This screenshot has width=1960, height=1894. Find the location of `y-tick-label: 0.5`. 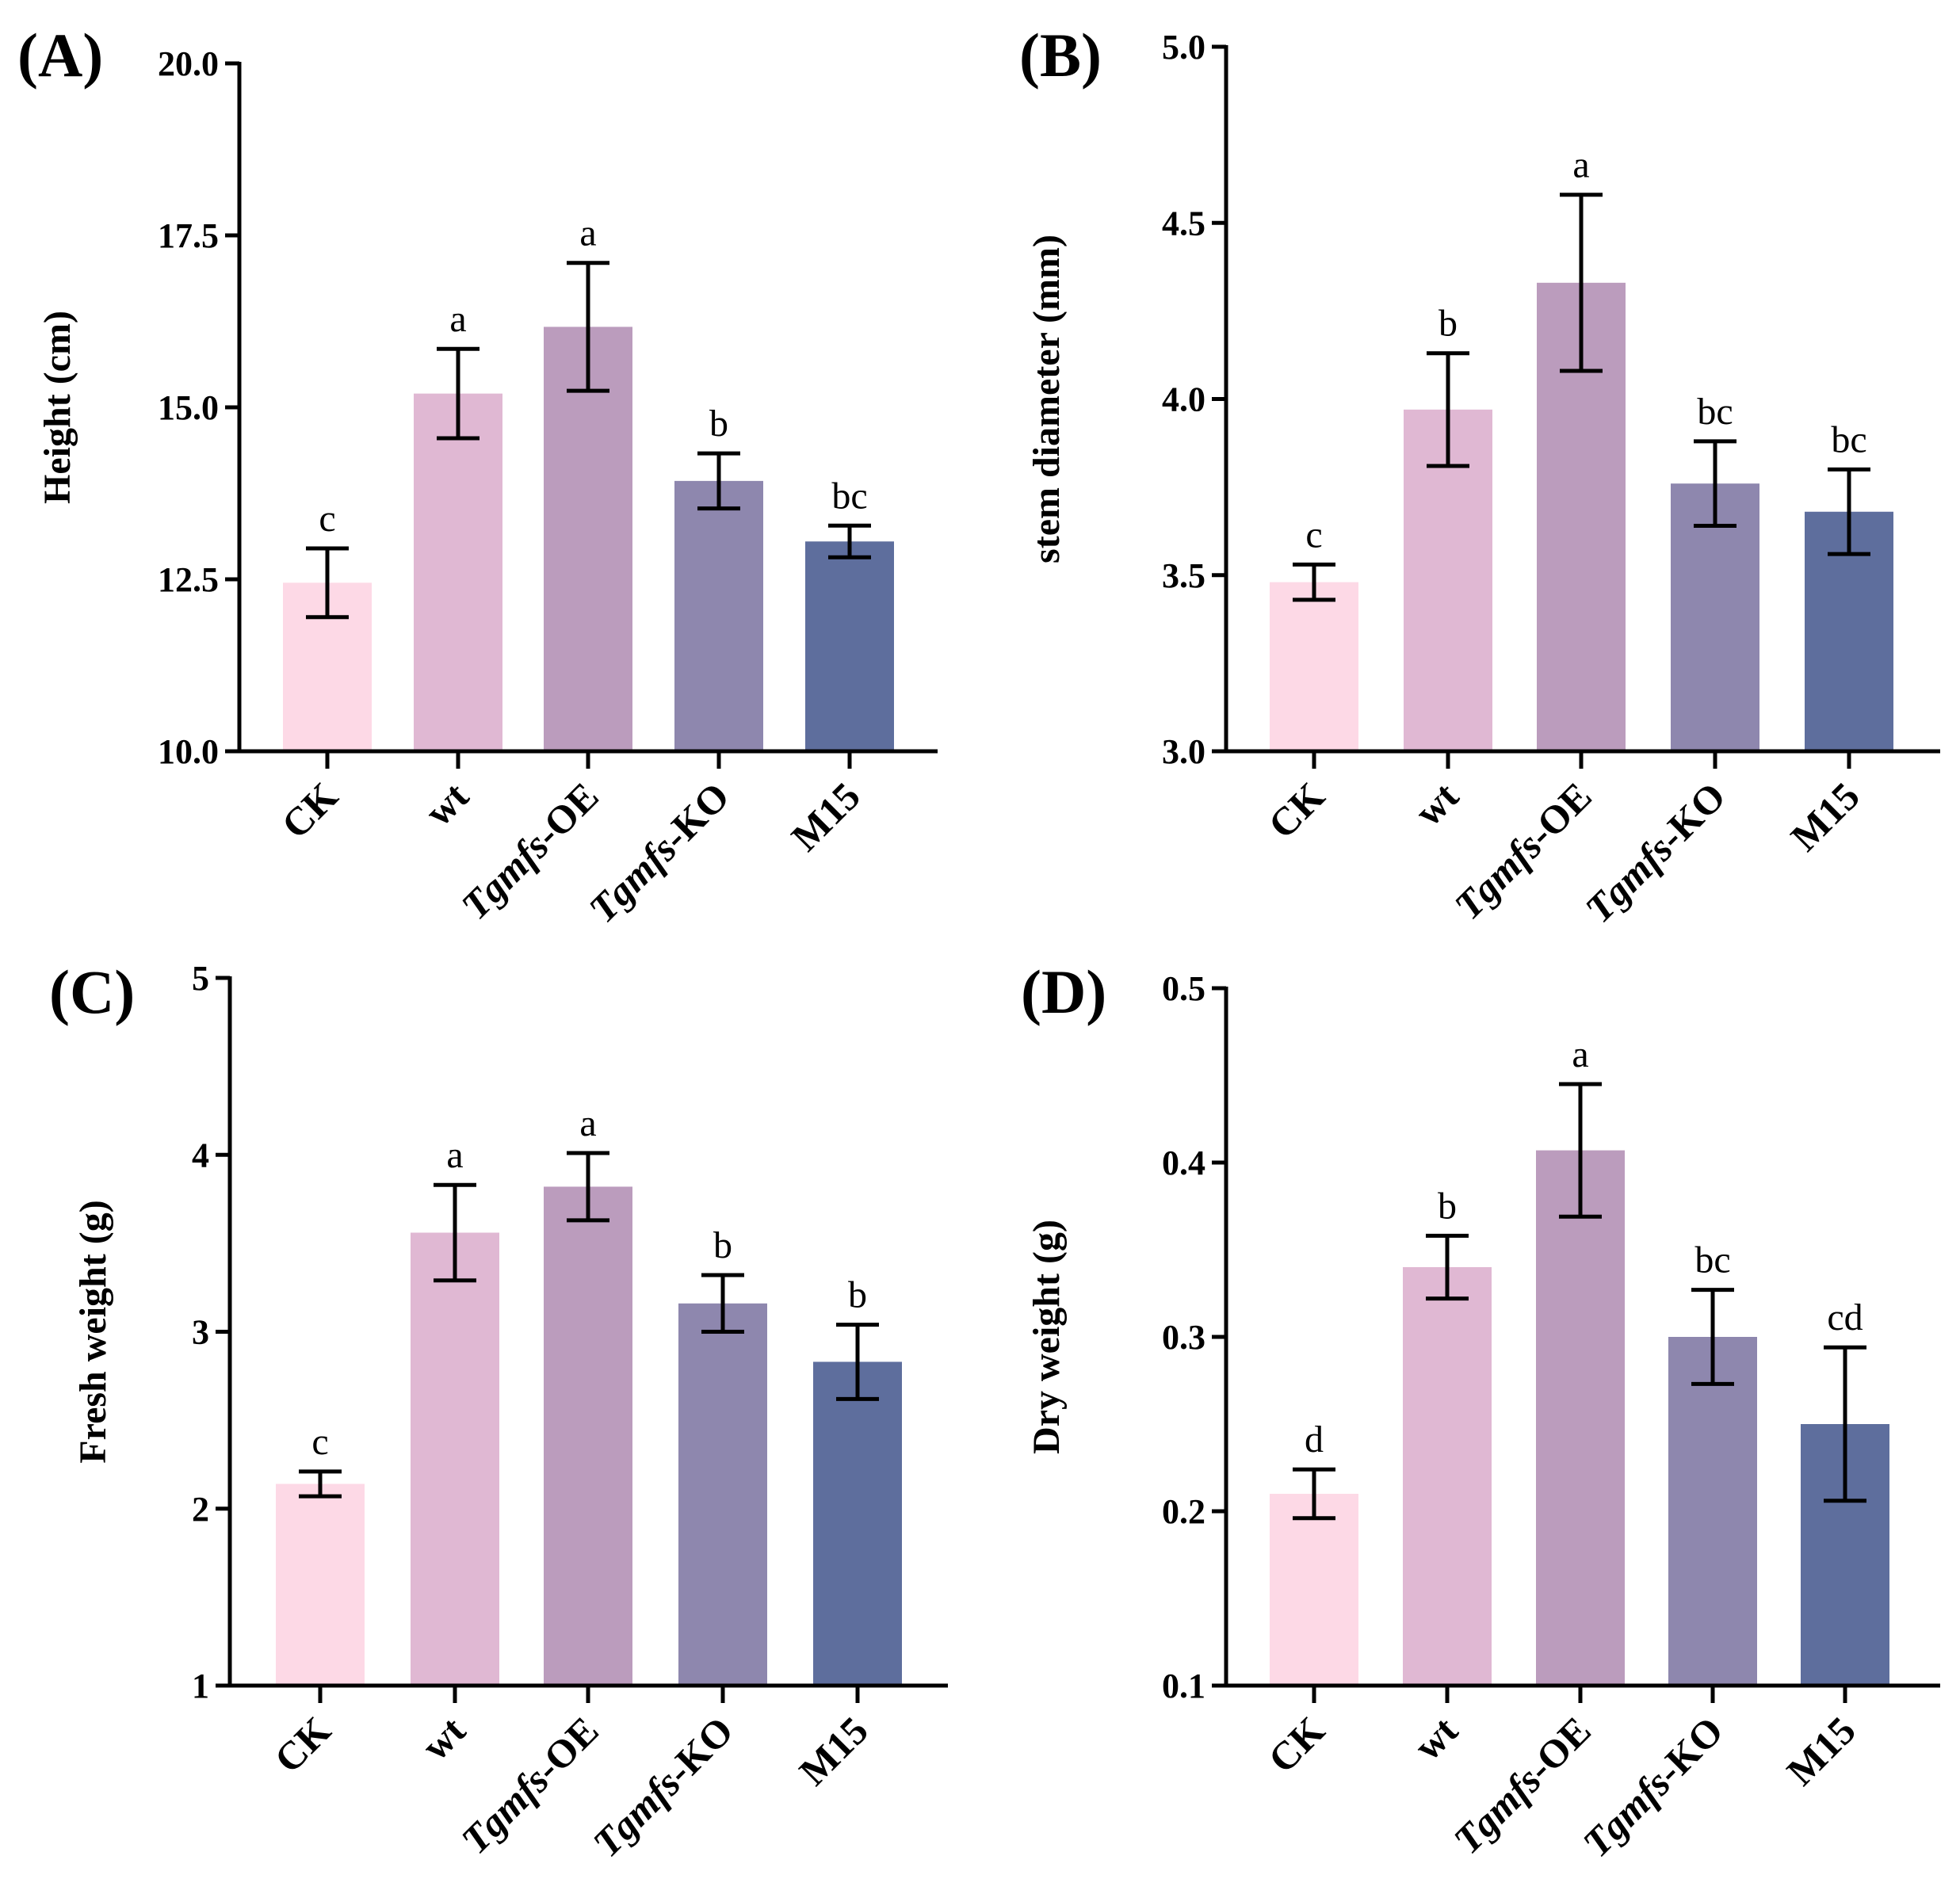

y-tick-label: 0.5 is located at coordinates (1183, 988).